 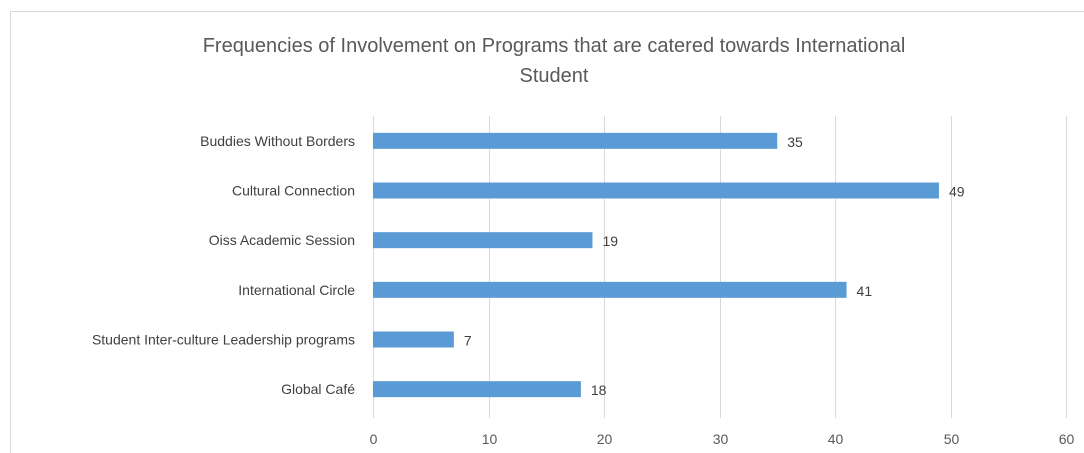 What do you see at coordinates (1067, 439) in the screenshot?
I see `x-tick-label: 60` at bounding box center [1067, 439].